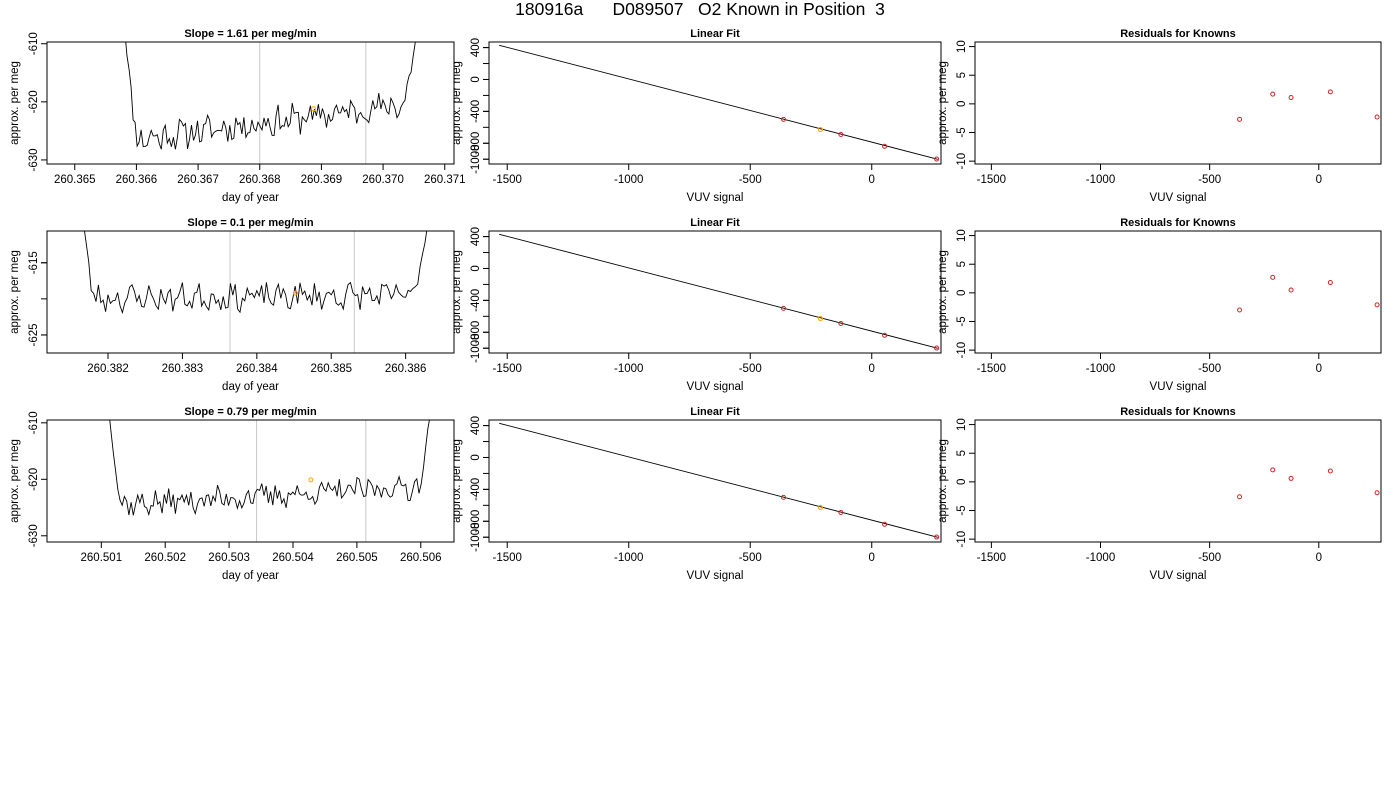  I want to click on panel-5-ytick-label-4: 400, so click(476, 236).